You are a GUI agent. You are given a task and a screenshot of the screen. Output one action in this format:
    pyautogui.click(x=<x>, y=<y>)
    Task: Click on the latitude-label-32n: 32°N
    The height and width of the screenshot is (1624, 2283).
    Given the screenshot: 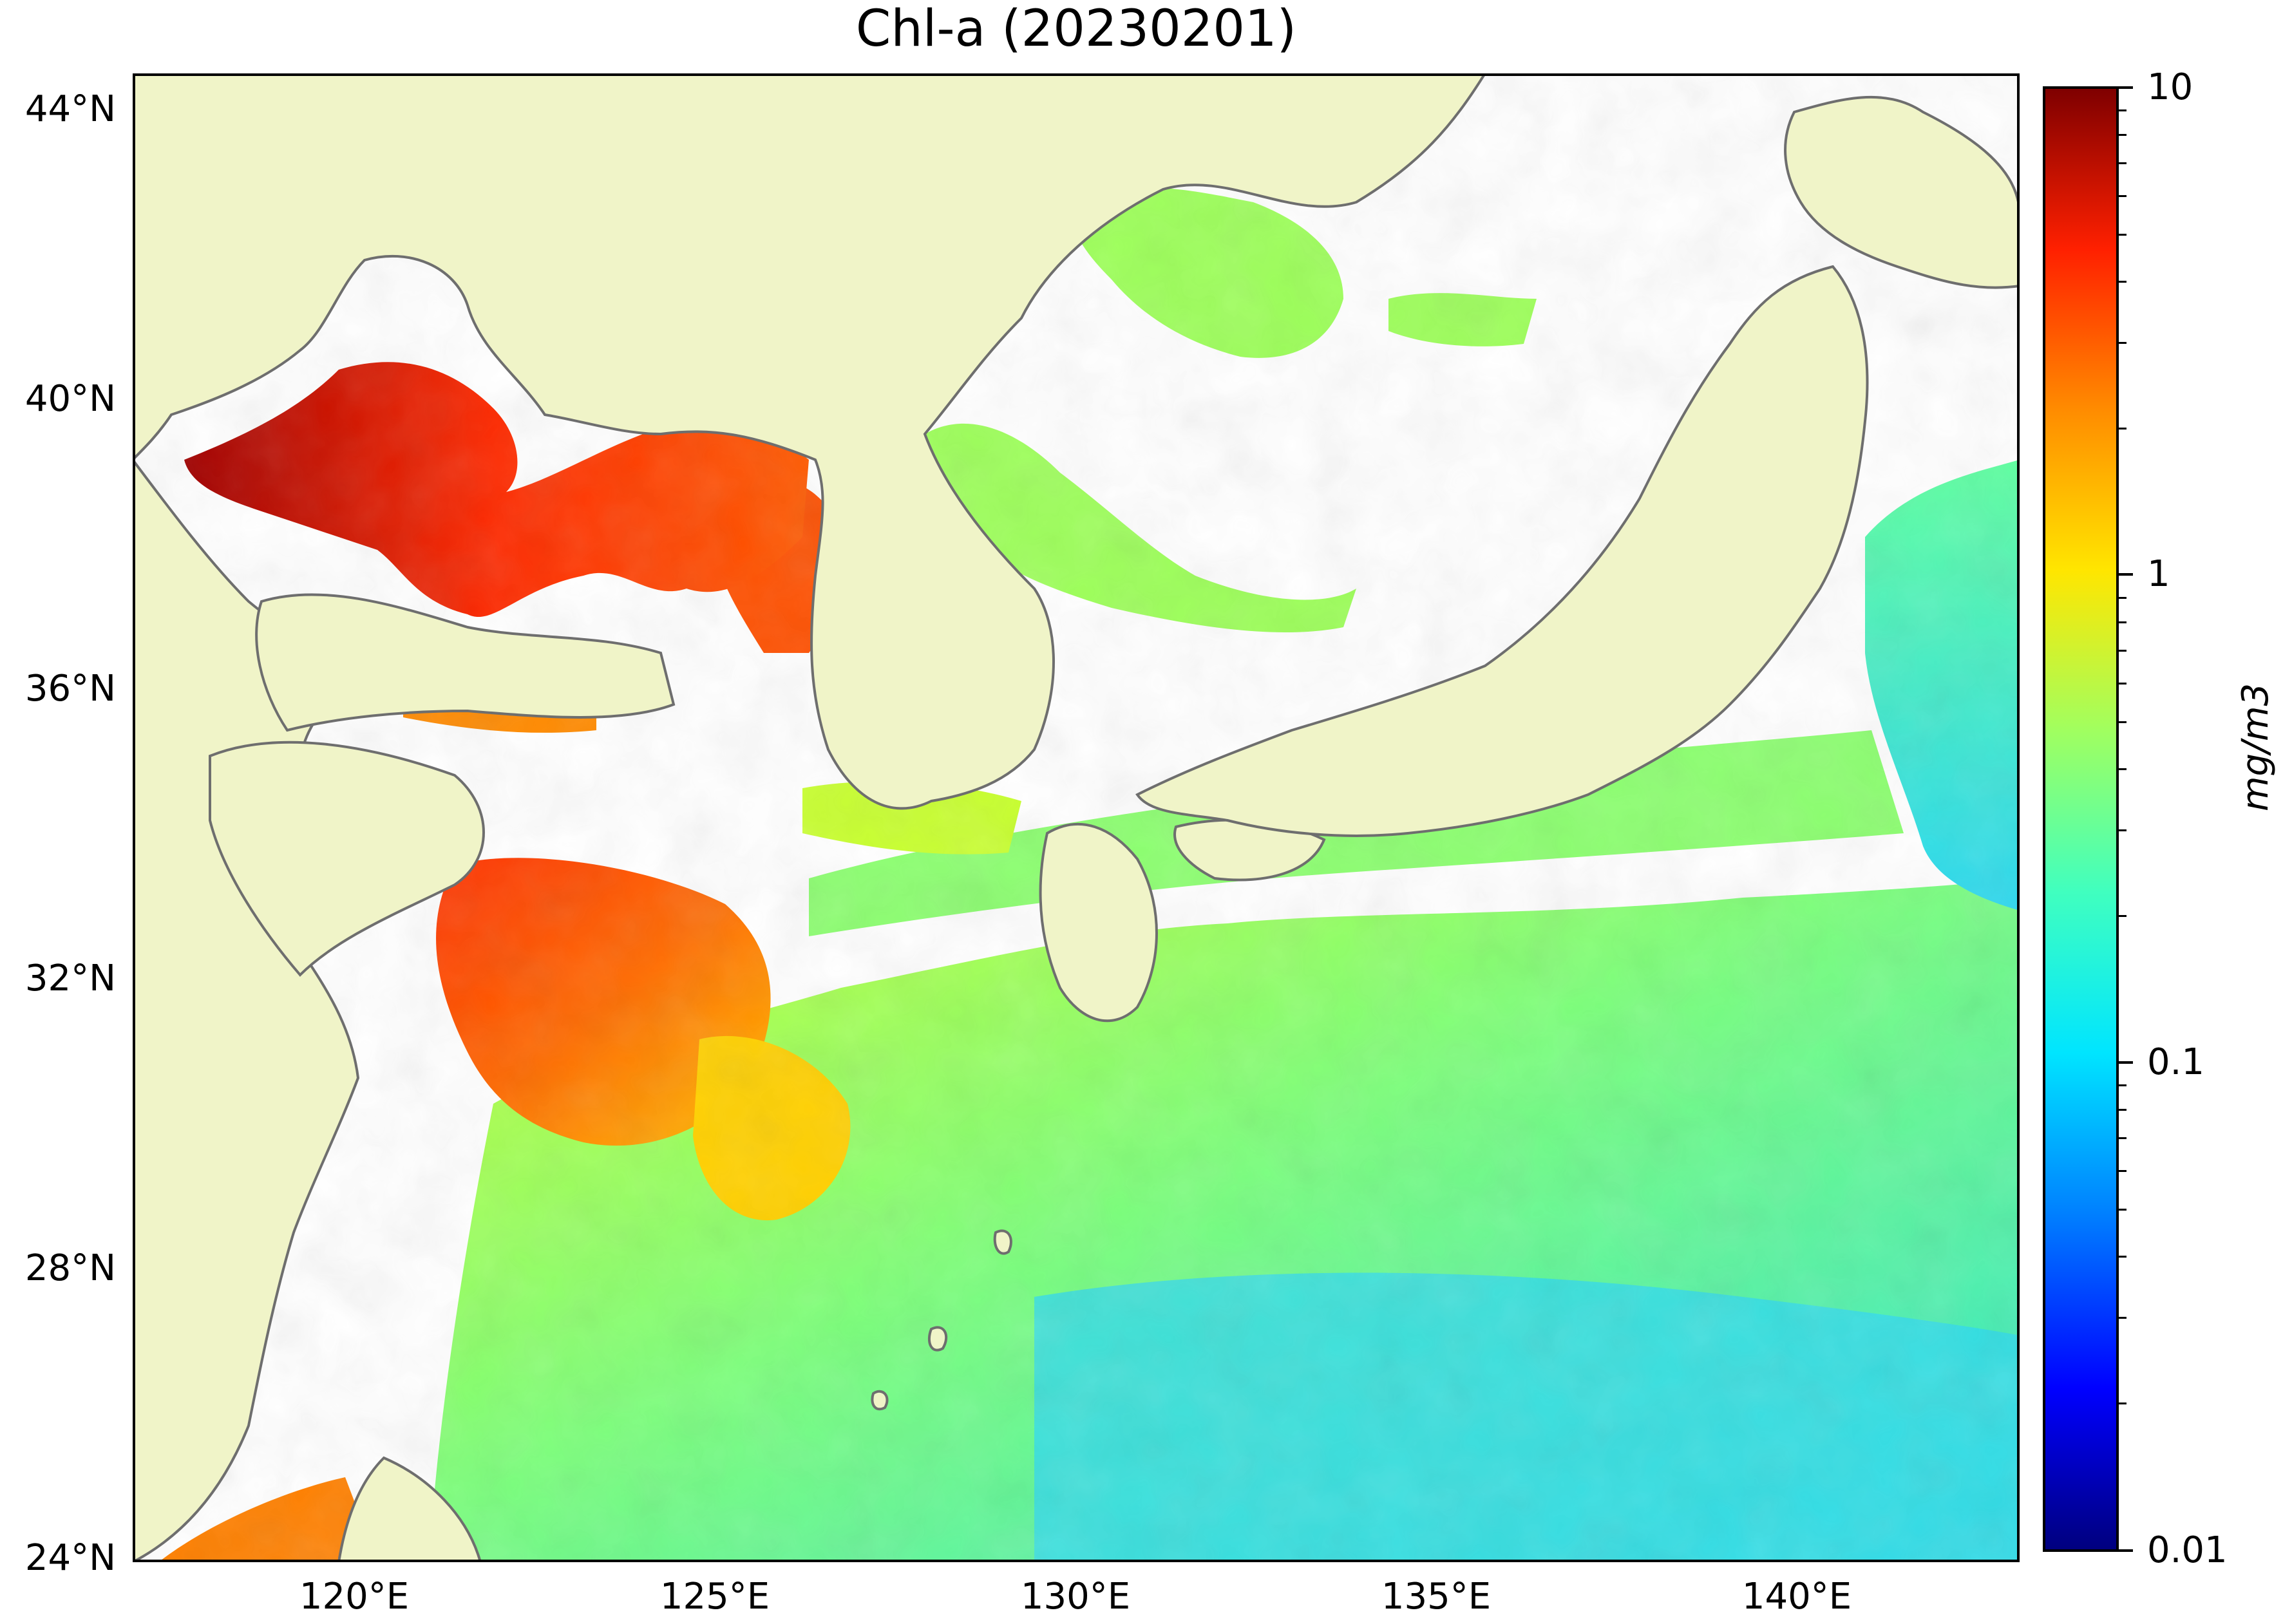 What is the action you would take?
    pyautogui.click(x=70, y=979)
    